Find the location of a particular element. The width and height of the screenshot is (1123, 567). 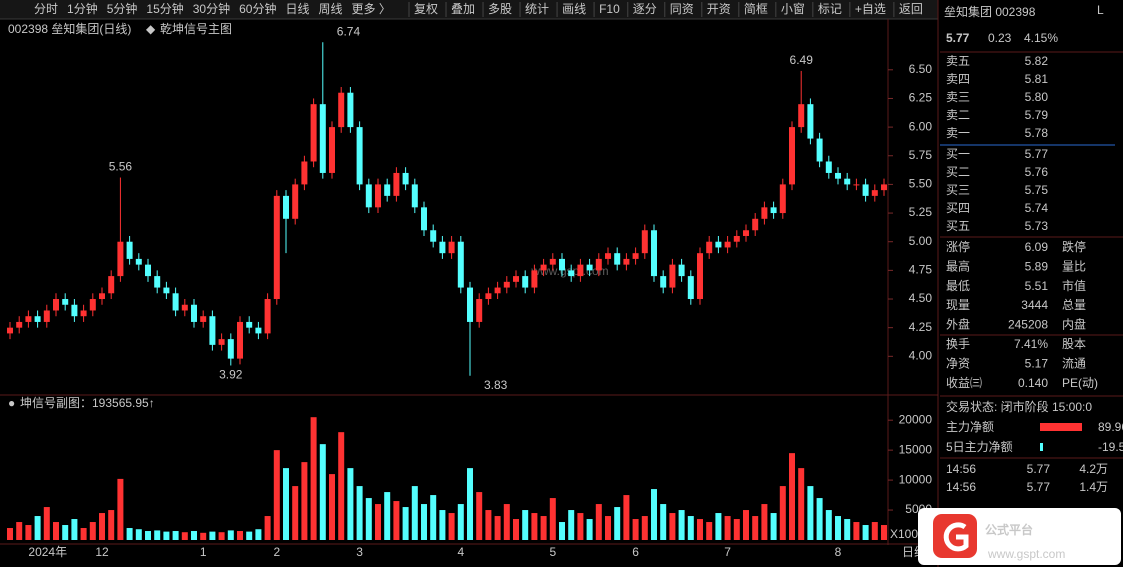

period-tab: 15分钟 is located at coordinates (164, 8).